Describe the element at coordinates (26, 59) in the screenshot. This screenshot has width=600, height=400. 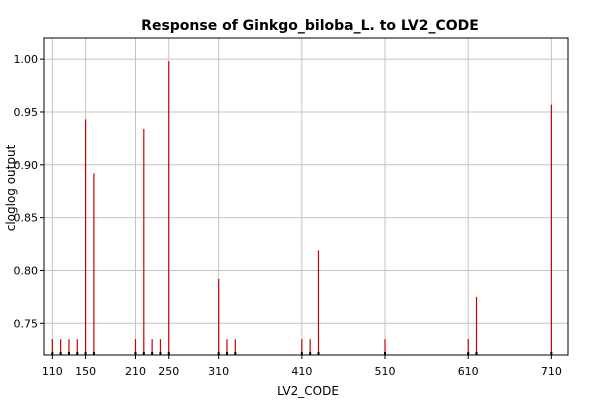
I see `y-tick-label: 1.00` at that location.